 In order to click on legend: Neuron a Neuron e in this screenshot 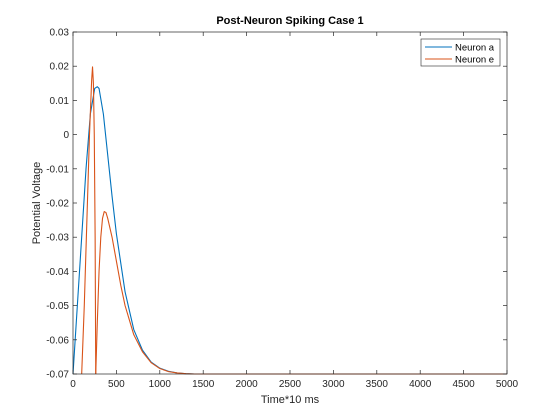, I will do `click(460, 52)`.